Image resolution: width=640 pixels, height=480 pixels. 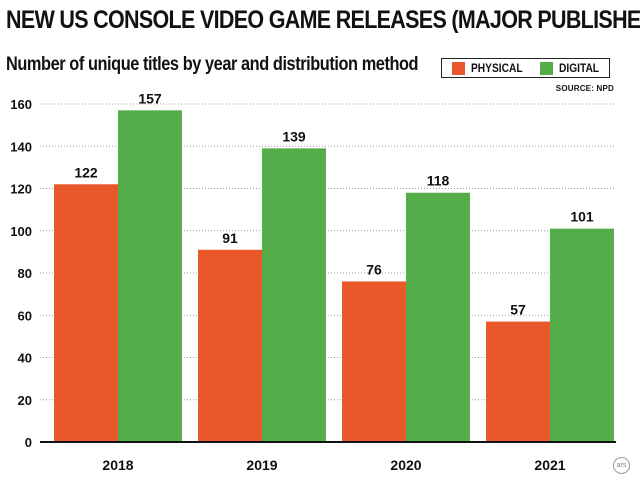 What do you see at coordinates (261, 465) in the screenshot?
I see `x-tick-label: 2019` at bounding box center [261, 465].